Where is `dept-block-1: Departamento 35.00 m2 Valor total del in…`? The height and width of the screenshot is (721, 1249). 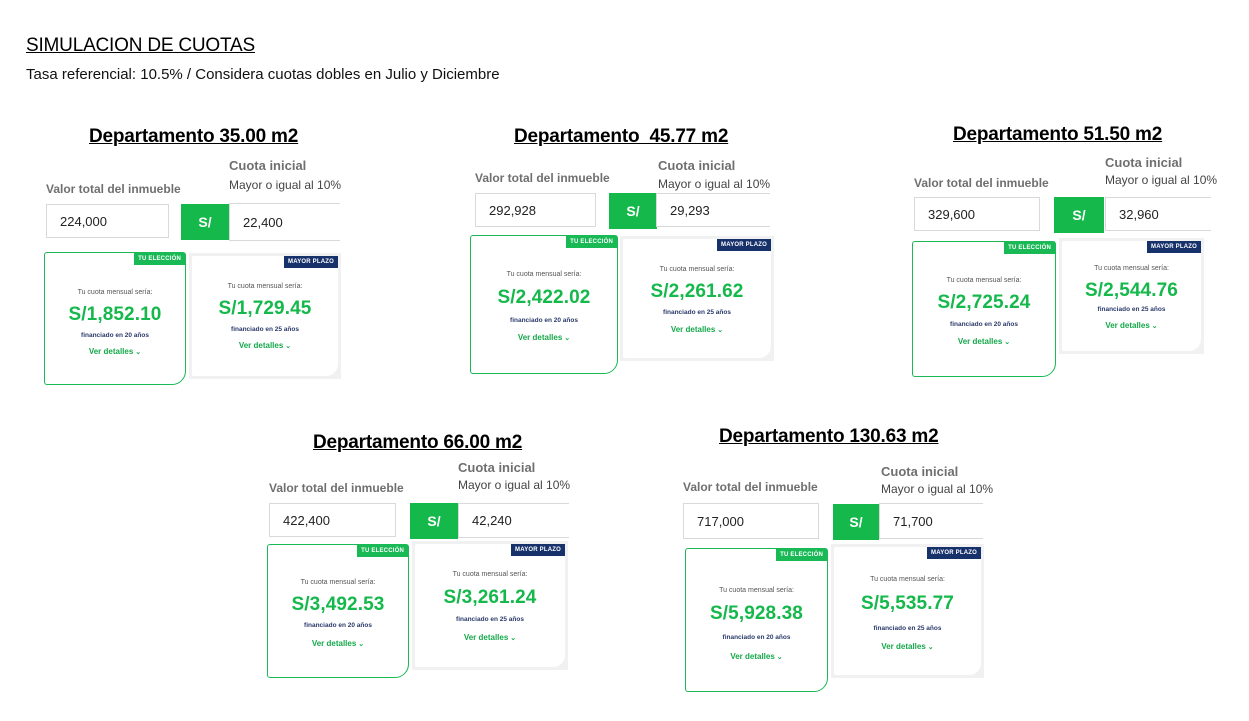 dept-block-1: Departamento 35.00 m2 Valor total del in… is located at coordinates (194, 256).